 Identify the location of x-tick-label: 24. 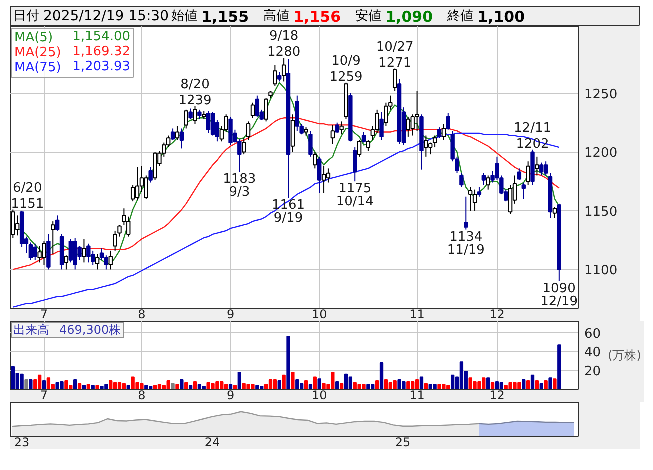
(212, 443).